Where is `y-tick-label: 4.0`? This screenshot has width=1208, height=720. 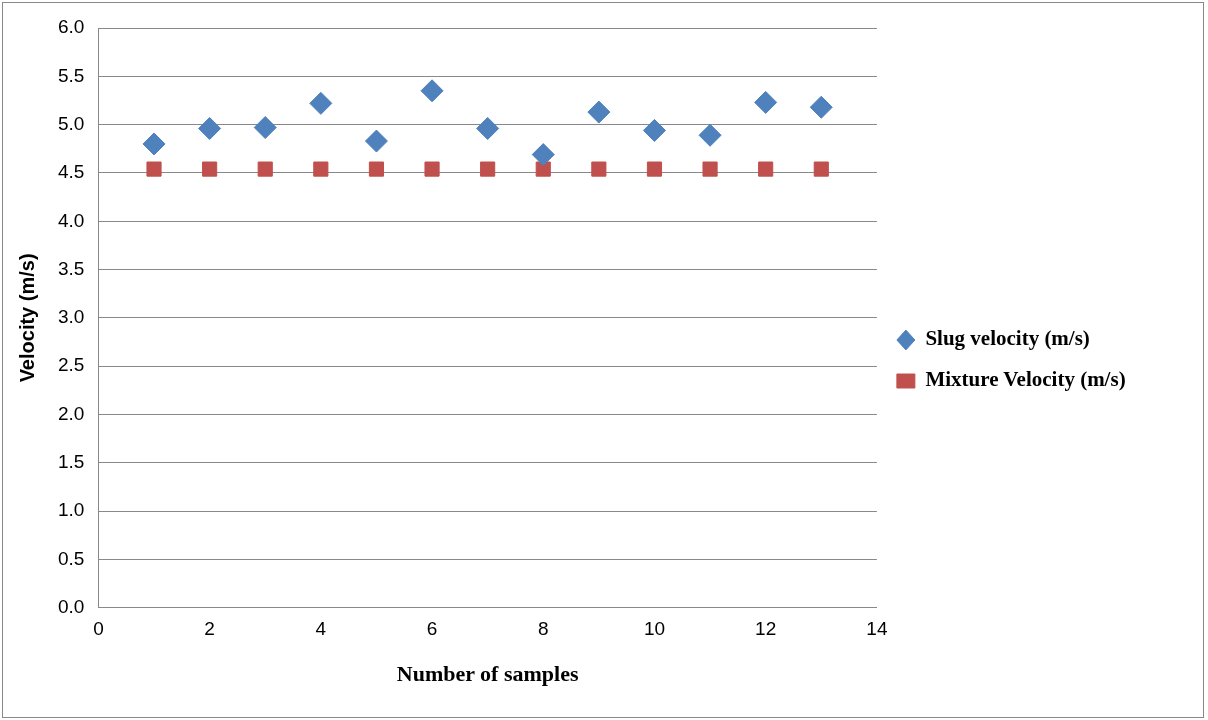
y-tick-label: 4.0 is located at coordinates (71, 220).